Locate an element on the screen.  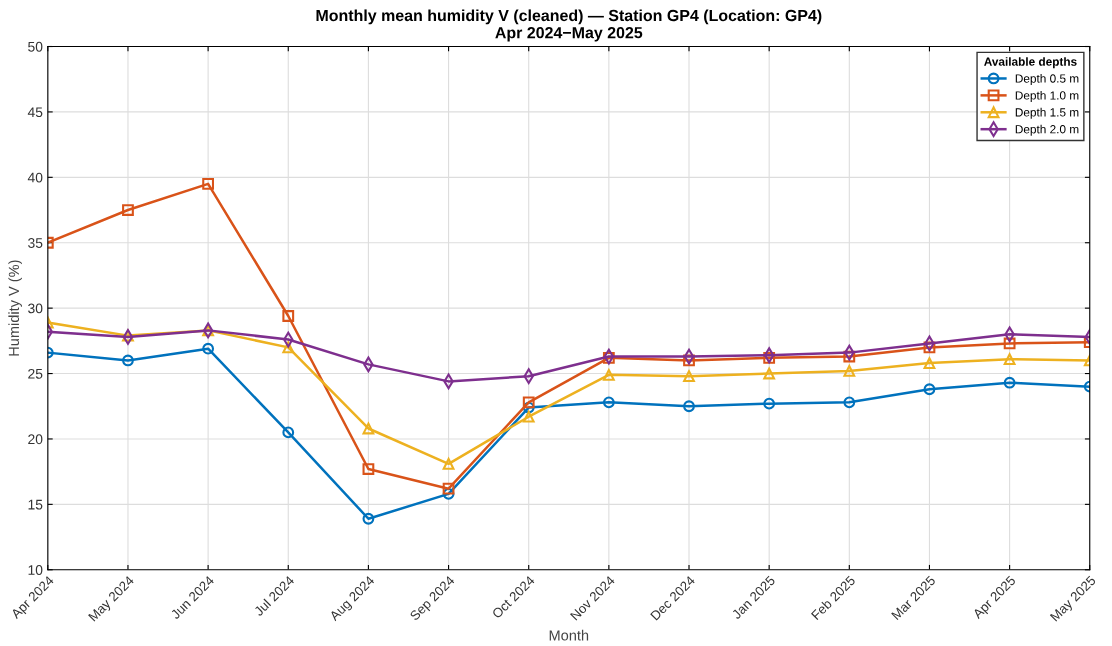
y-tick-label: 30 is located at coordinates (35, 308).